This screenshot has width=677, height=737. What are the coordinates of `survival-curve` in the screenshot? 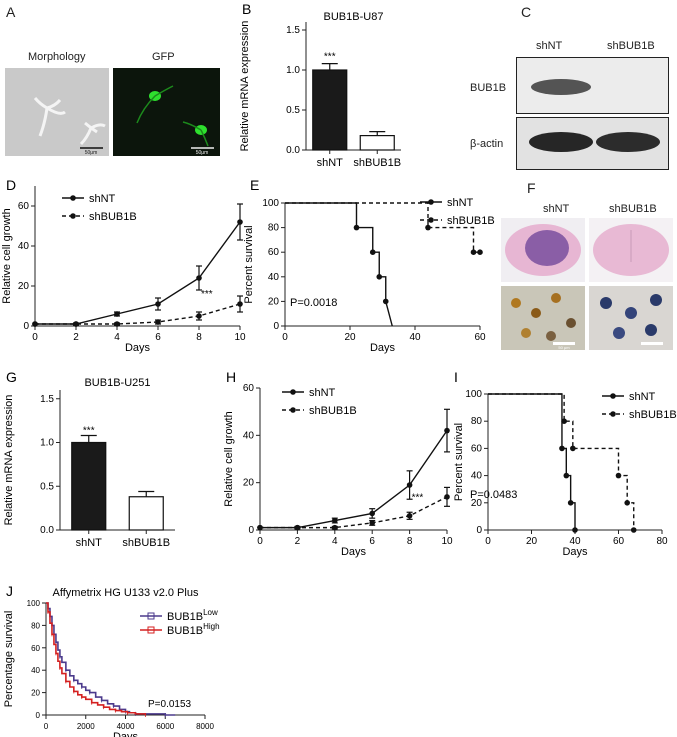 It's located at (96, 658).